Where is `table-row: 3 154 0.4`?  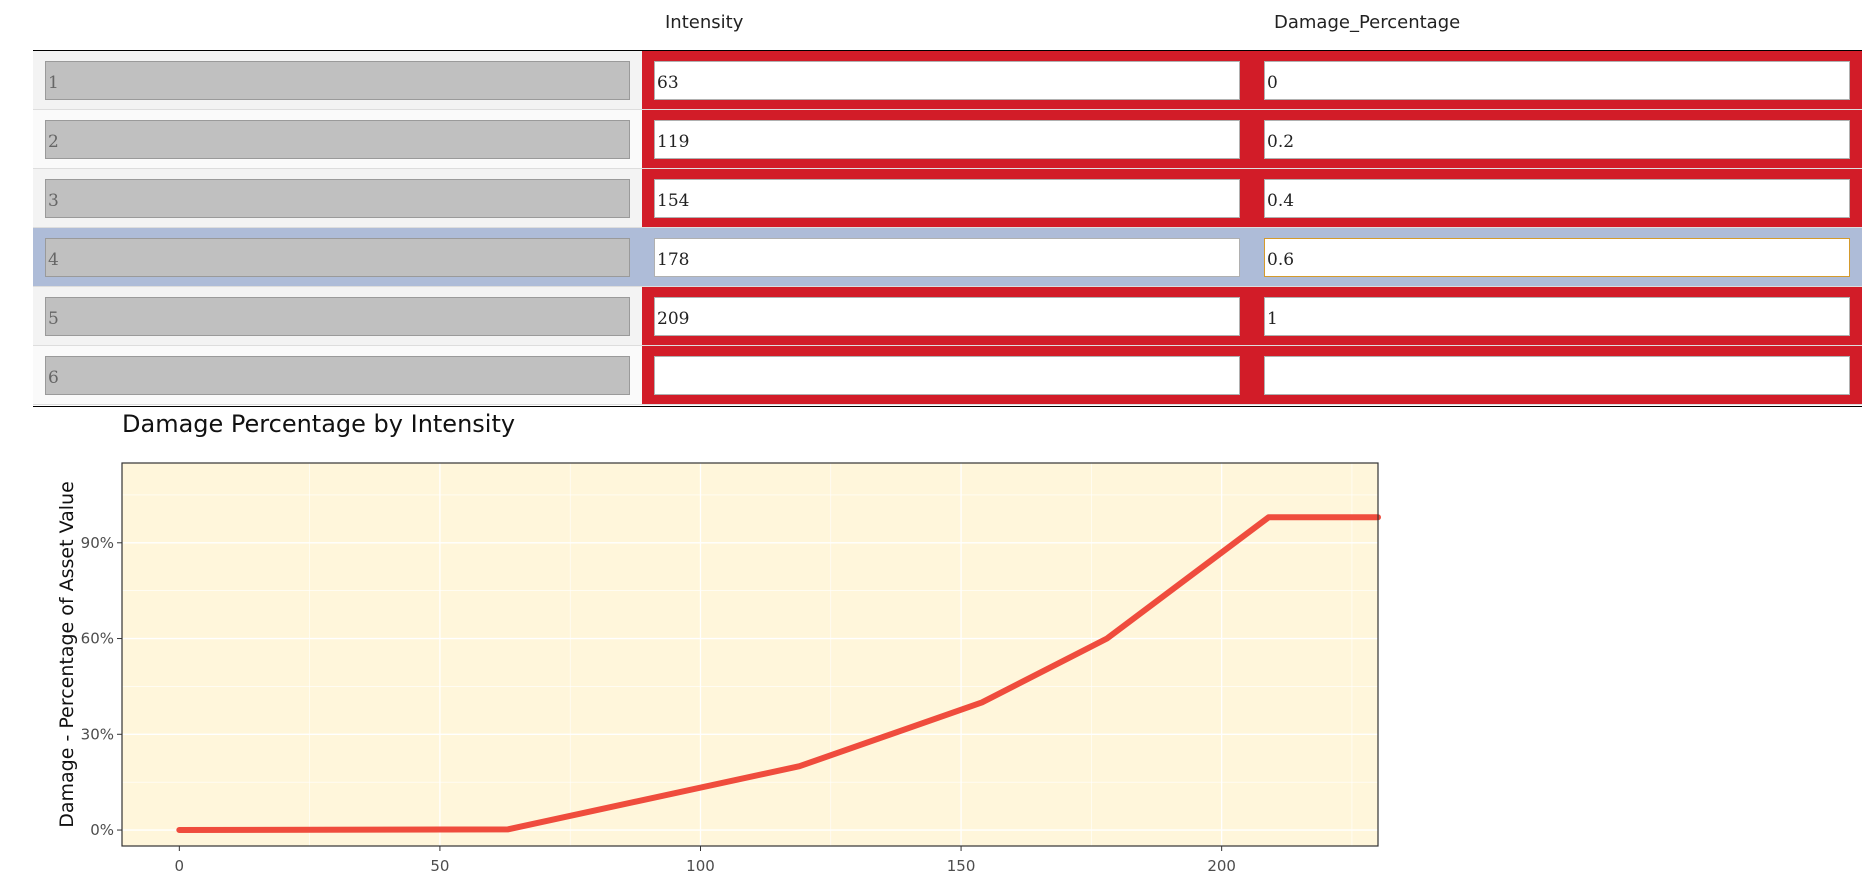
table-row: 3 154 0.4 is located at coordinates (947, 198).